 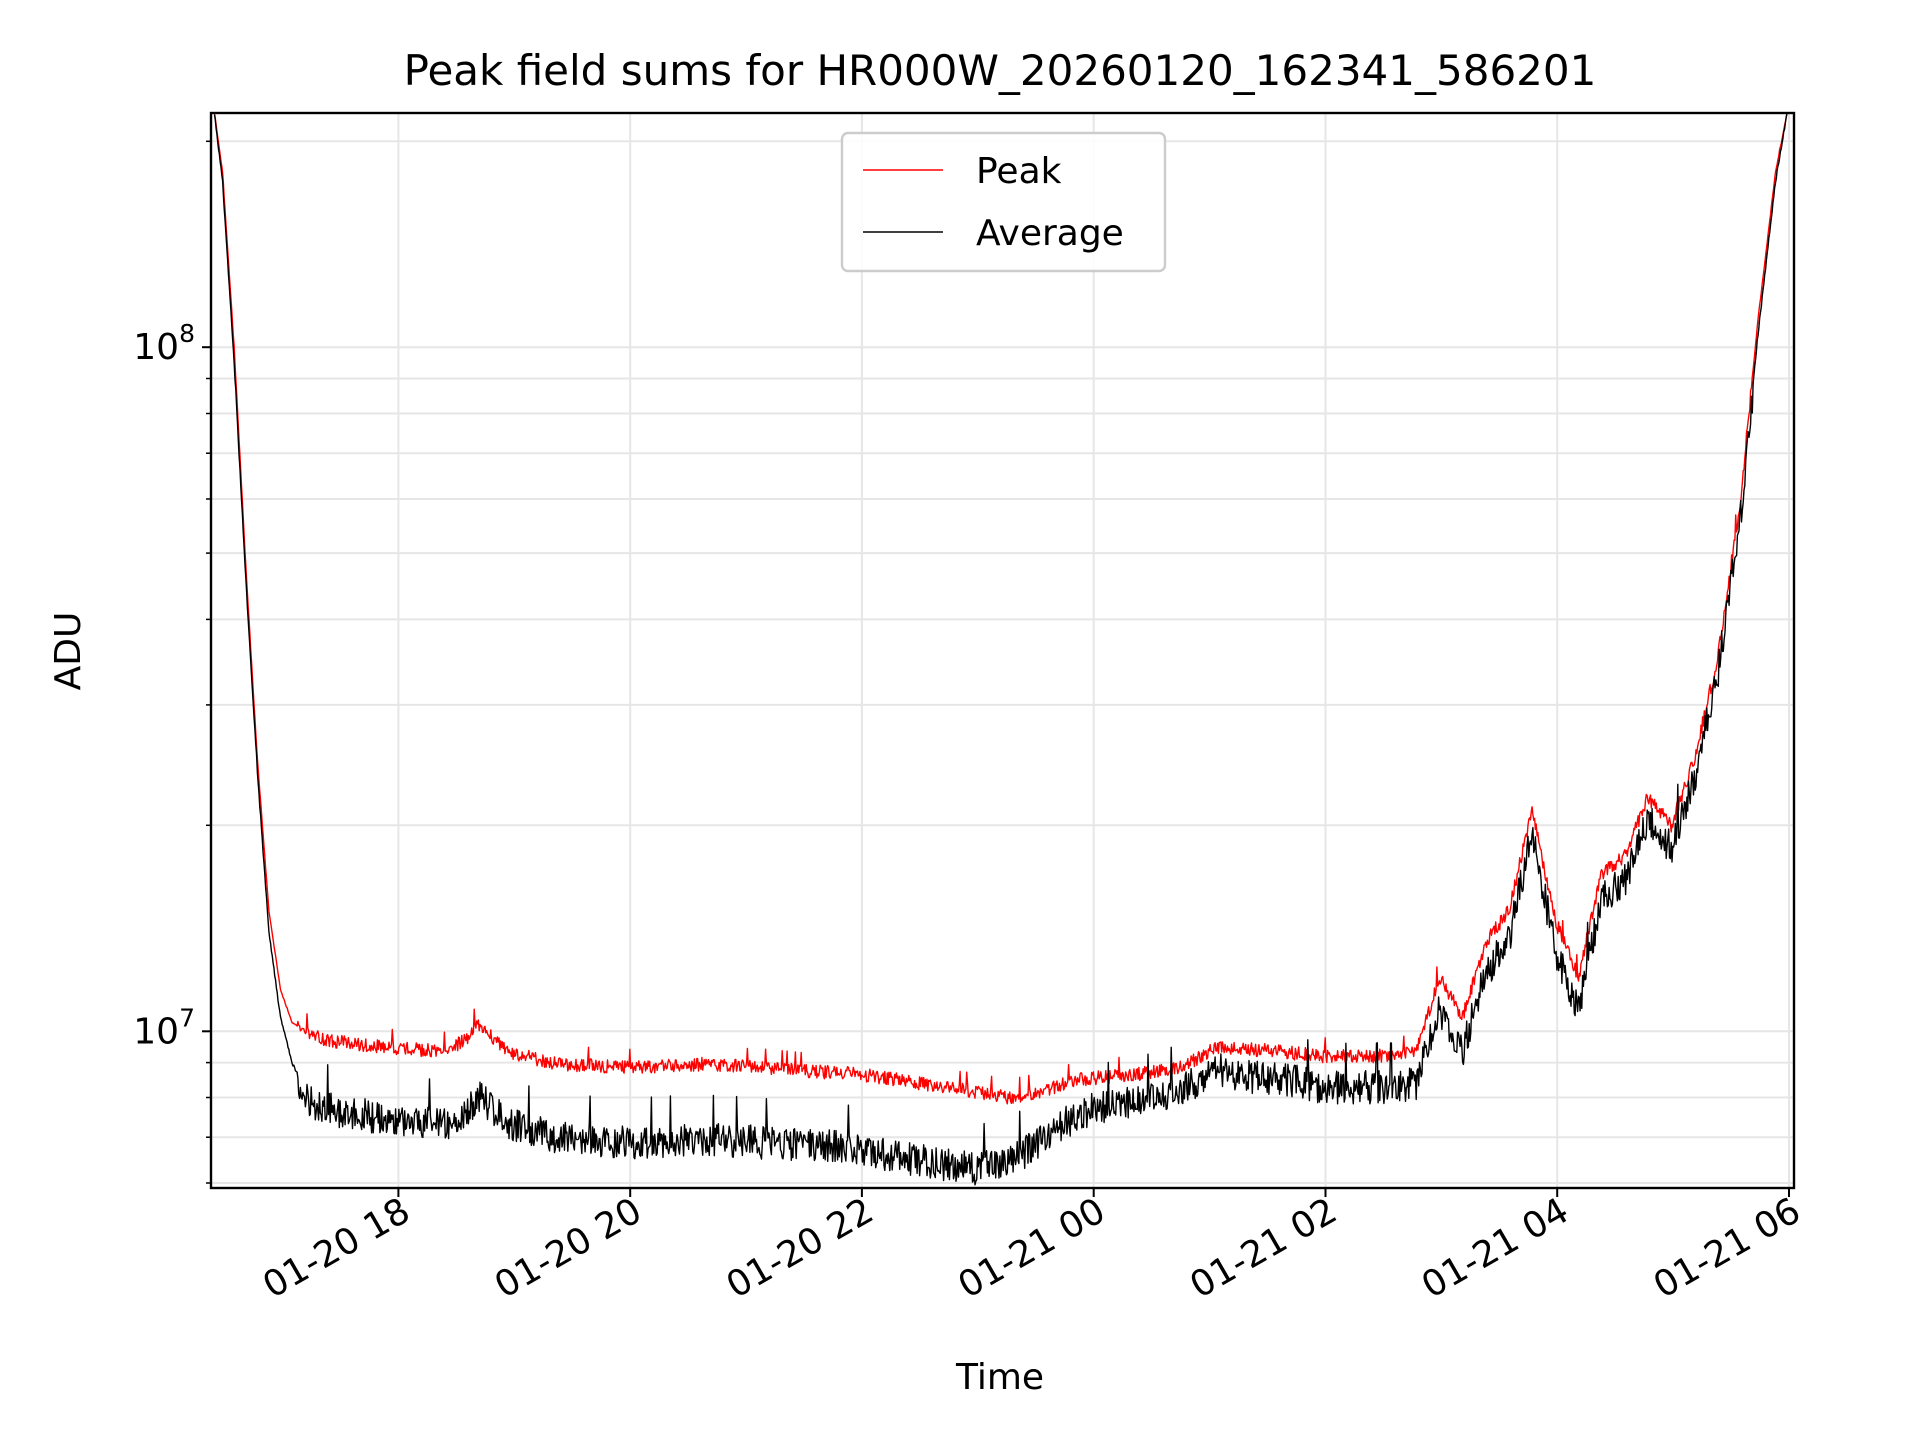 What do you see at coordinates (187, 333) in the screenshot?
I see `y-tick-exponent: 8` at bounding box center [187, 333].